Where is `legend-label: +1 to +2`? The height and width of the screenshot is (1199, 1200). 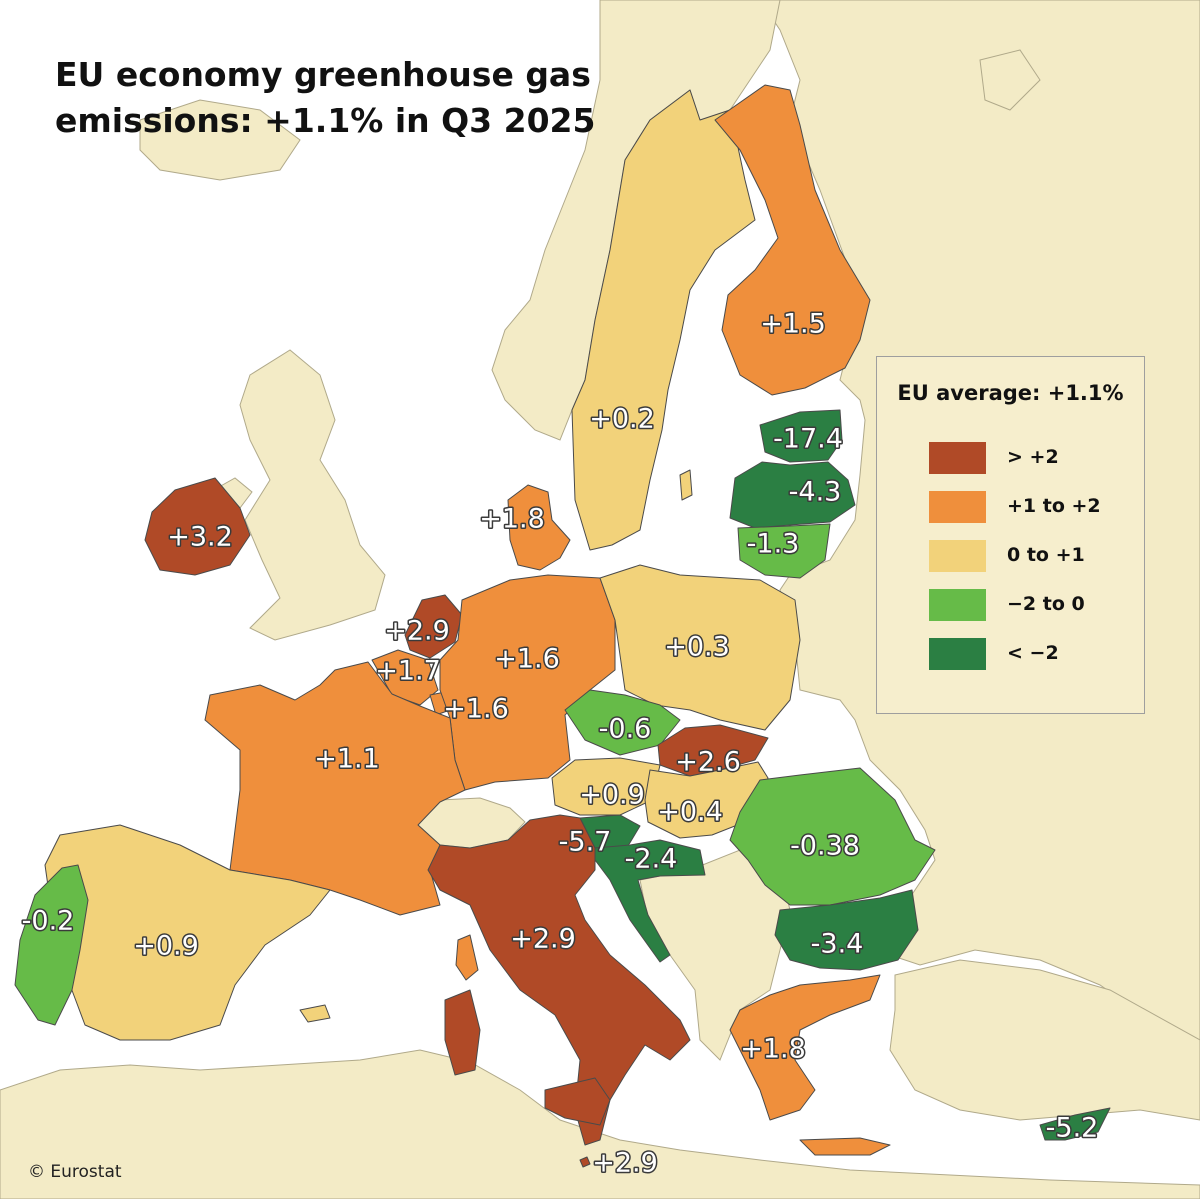
legend-label: +1 to +2 is located at coordinates (1054, 506).